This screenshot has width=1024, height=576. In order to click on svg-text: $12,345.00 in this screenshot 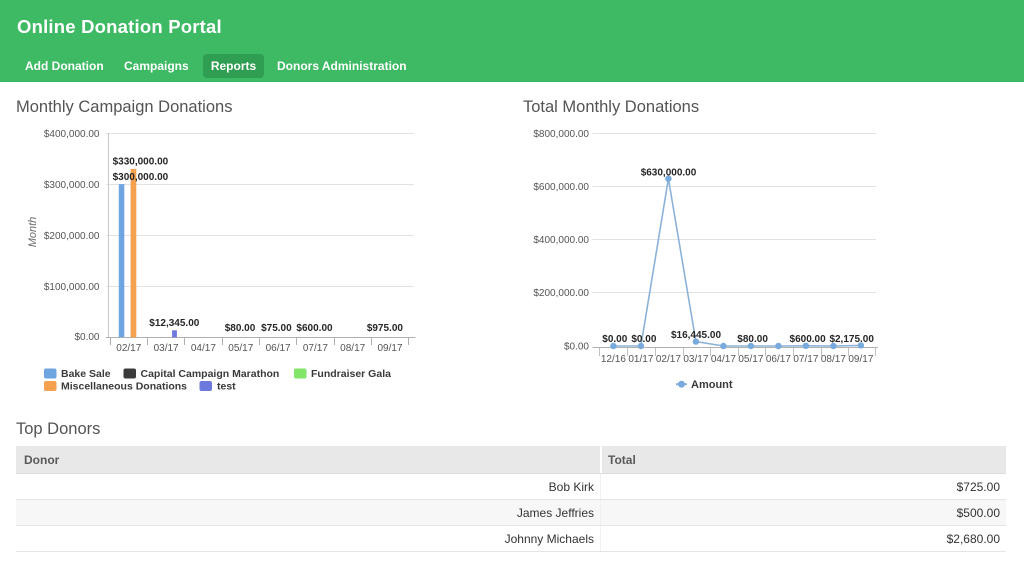, I will do `click(174, 323)`.